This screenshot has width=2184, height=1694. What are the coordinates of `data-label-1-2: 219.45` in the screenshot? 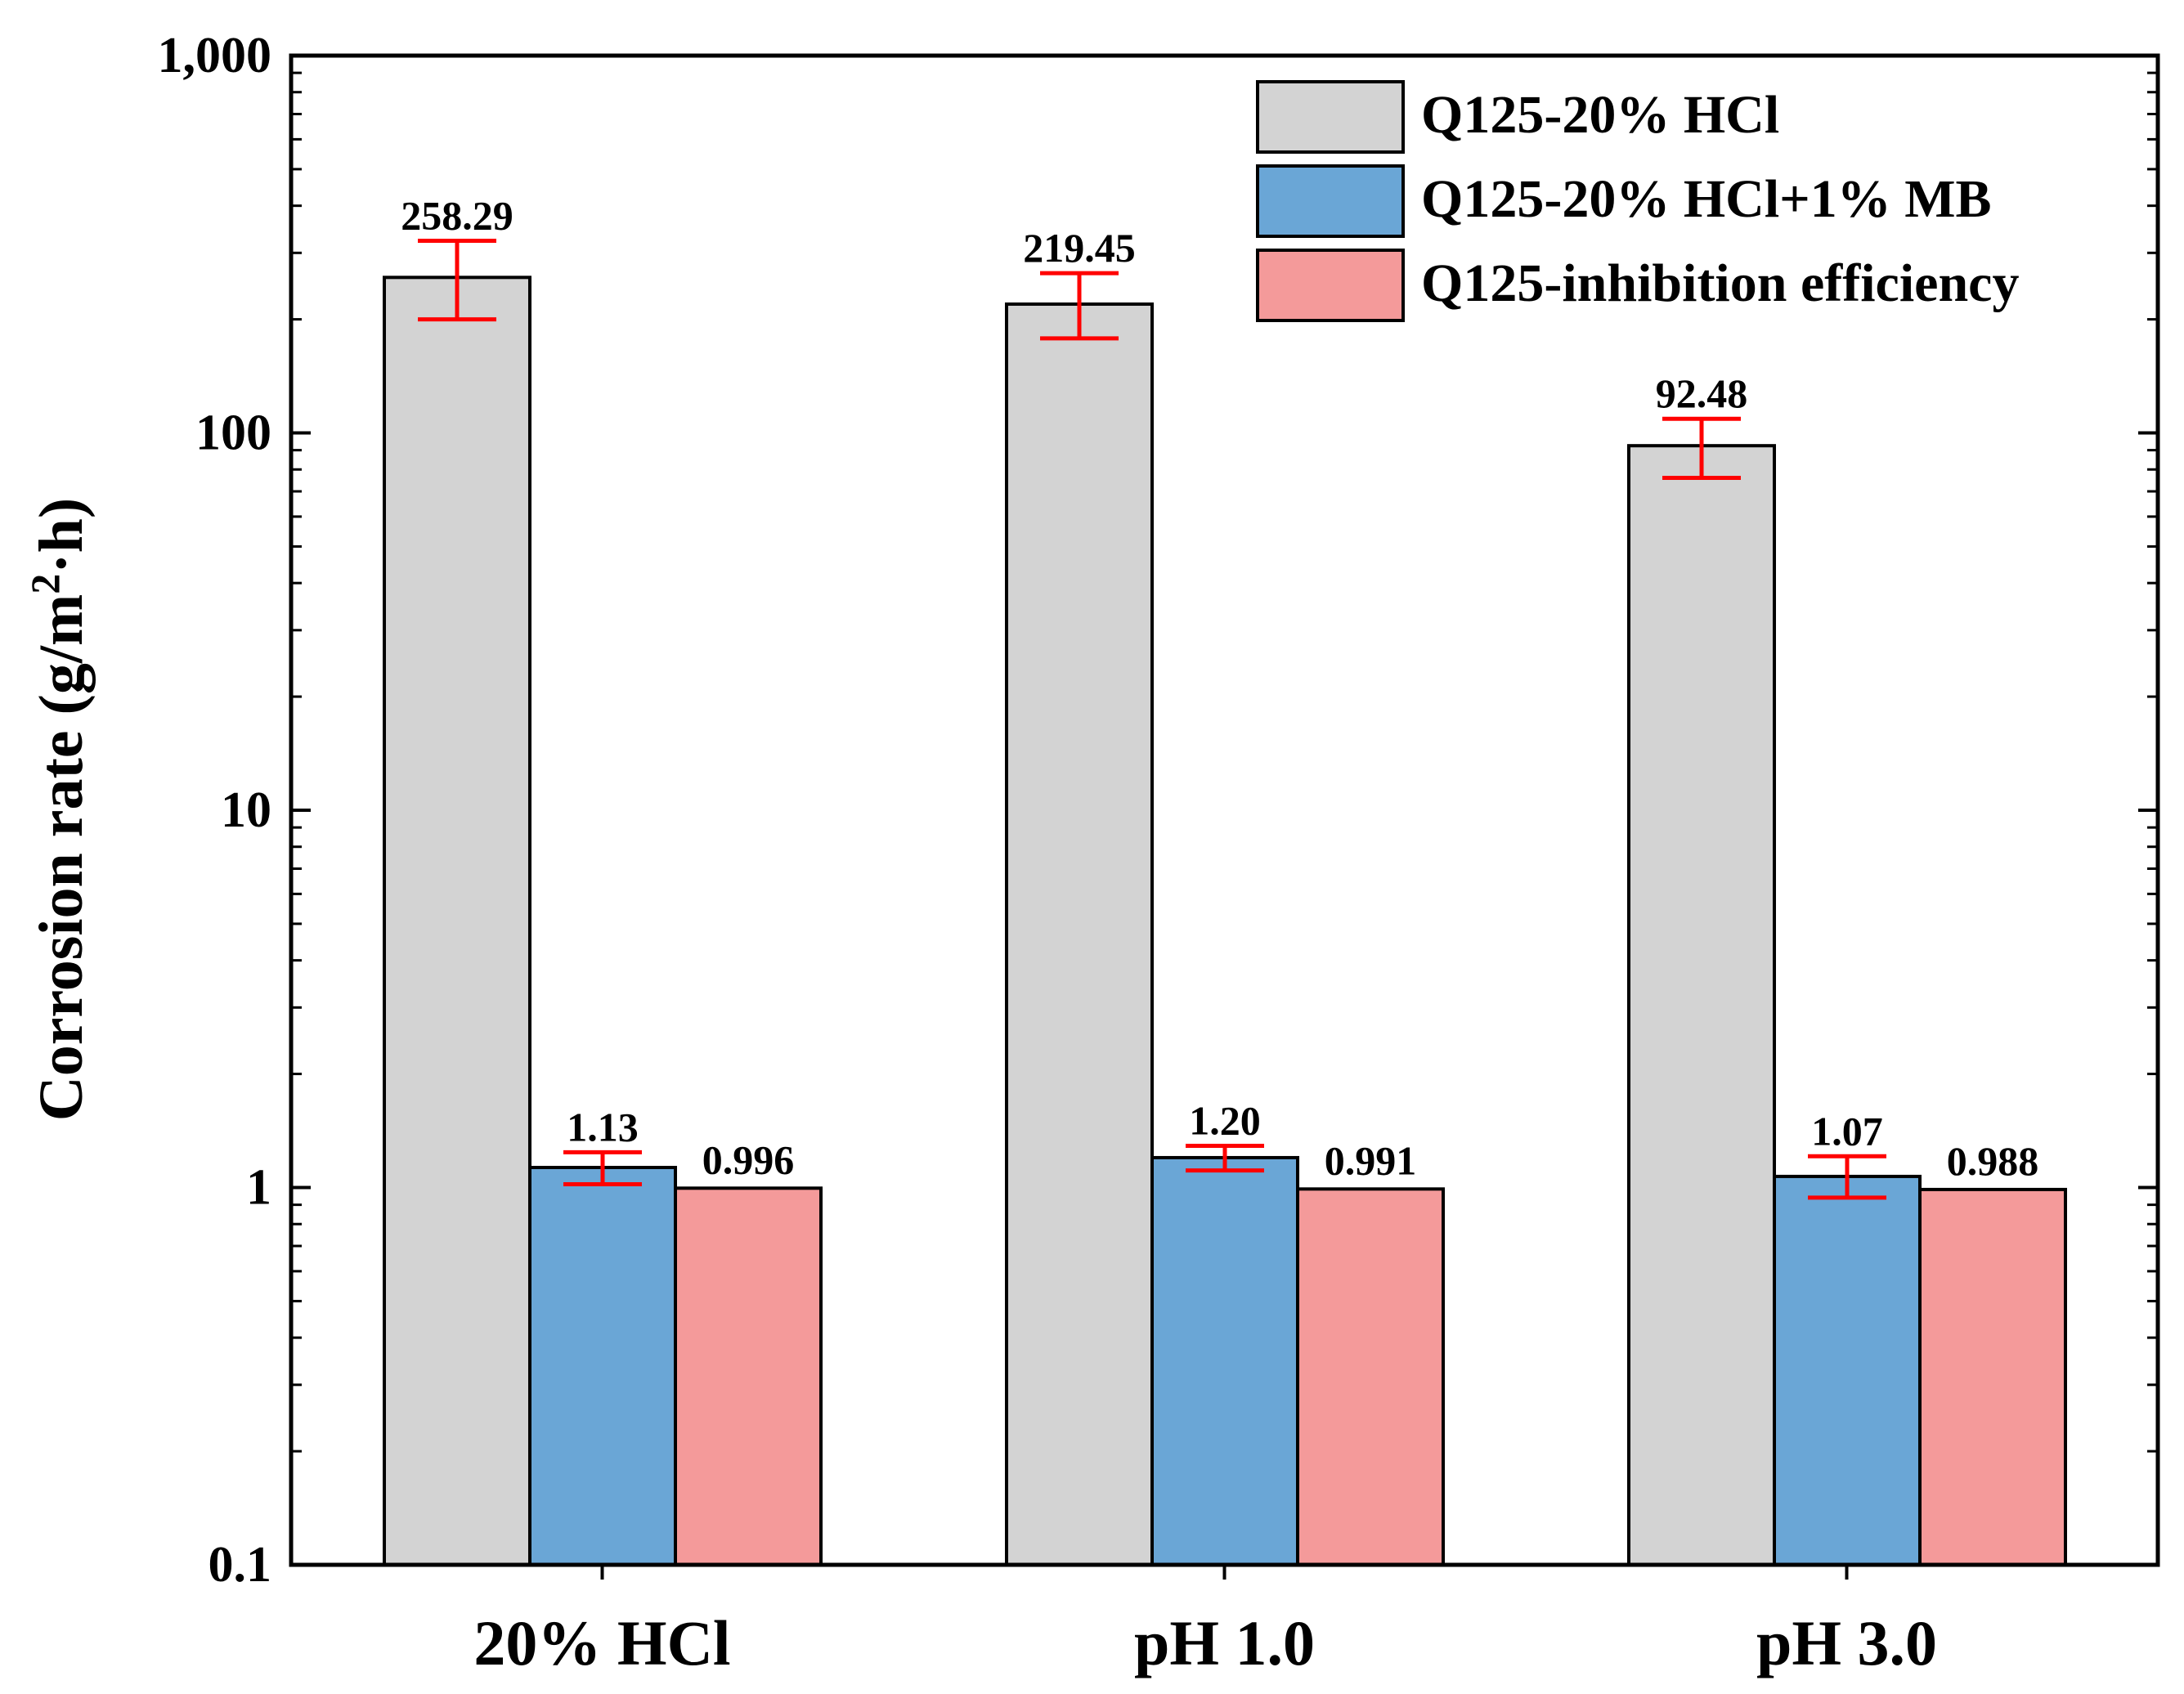 It's located at (1079, 248).